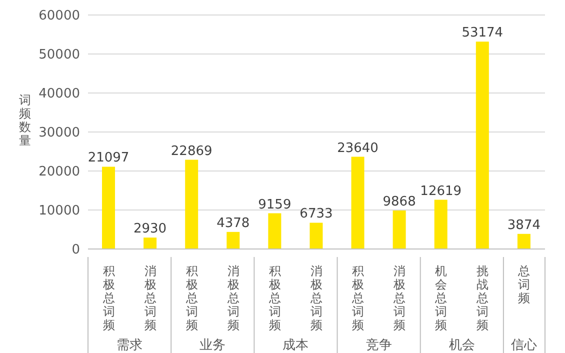  I want to click on y-axis-title: 词频数量, so click(25, 120).